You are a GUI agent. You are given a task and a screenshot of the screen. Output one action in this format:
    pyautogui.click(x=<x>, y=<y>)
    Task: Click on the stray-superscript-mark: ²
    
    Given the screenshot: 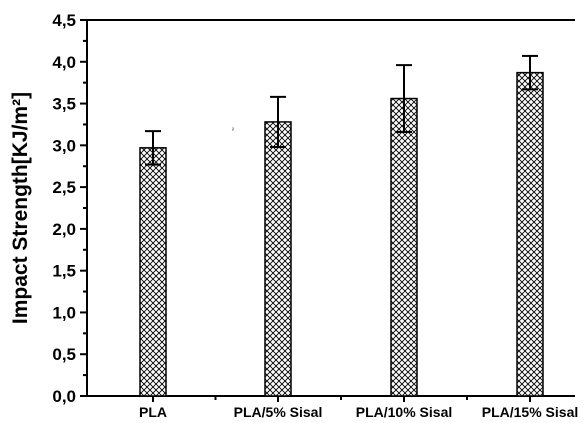 What is the action you would take?
    pyautogui.click(x=233, y=131)
    